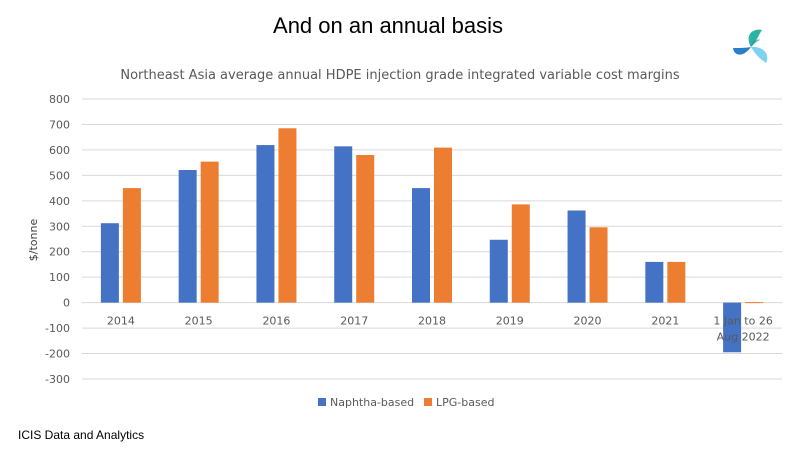 The width and height of the screenshot is (800, 450). Describe the element at coordinates (57, 379) in the screenshot. I see `y-tick-label: -300` at that location.